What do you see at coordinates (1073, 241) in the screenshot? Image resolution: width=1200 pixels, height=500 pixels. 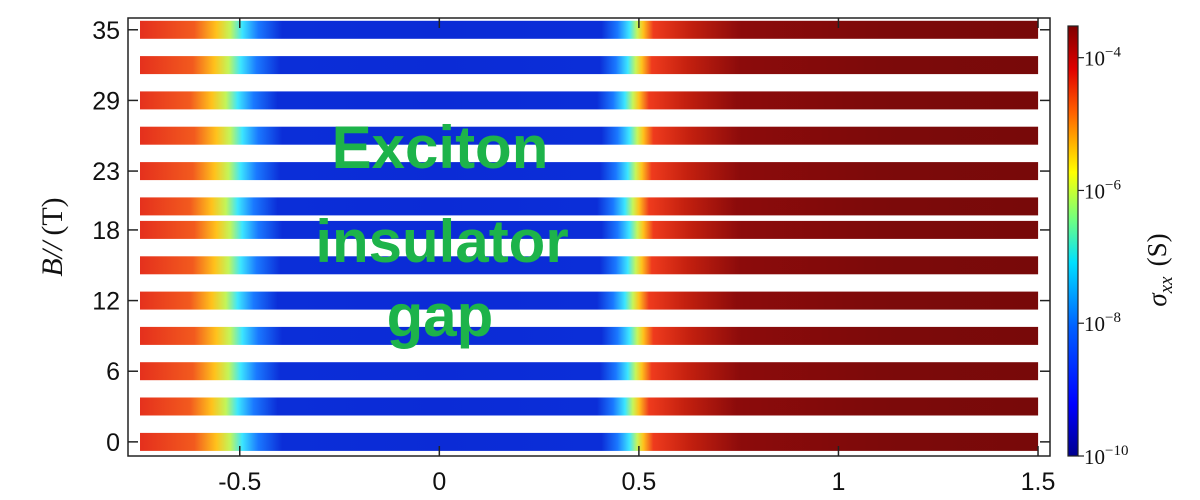 I see `colorbar-gradient` at bounding box center [1073, 241].